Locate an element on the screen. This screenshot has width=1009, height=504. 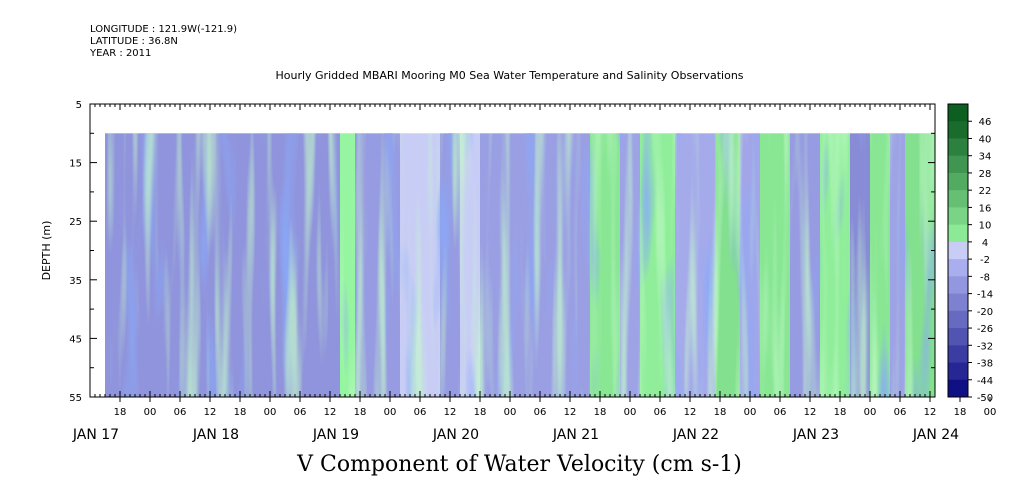
colorbar-label: 34 is located at coordinates (985, 157).